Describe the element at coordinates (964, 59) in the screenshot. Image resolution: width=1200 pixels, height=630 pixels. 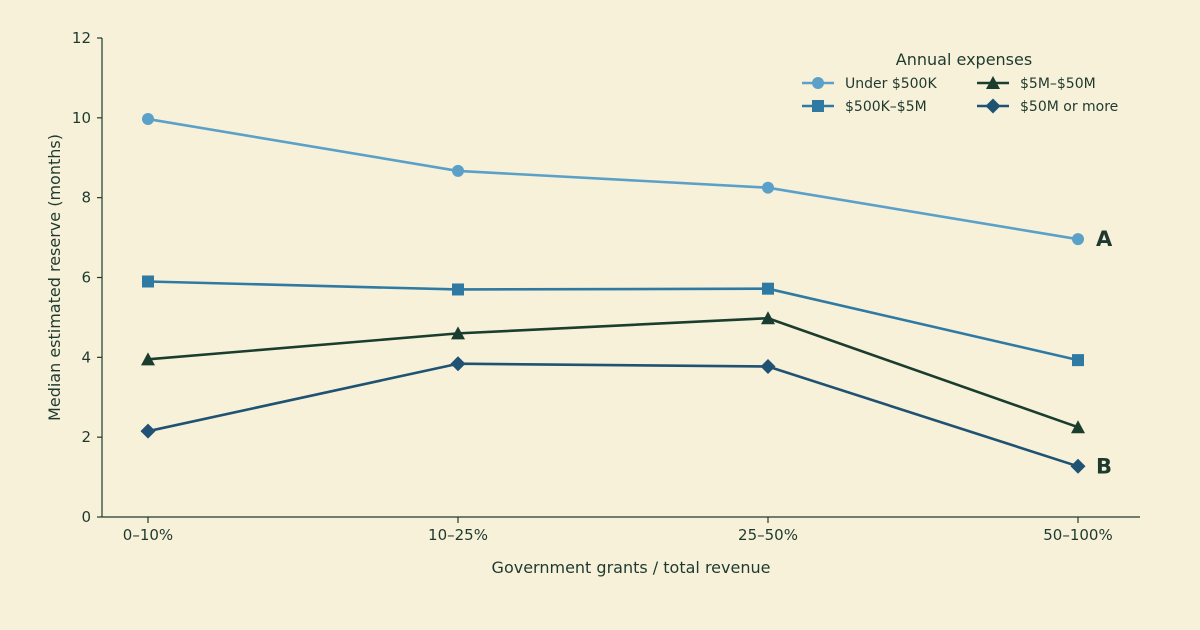
I see `legend-title: Annual expenses` at that location.